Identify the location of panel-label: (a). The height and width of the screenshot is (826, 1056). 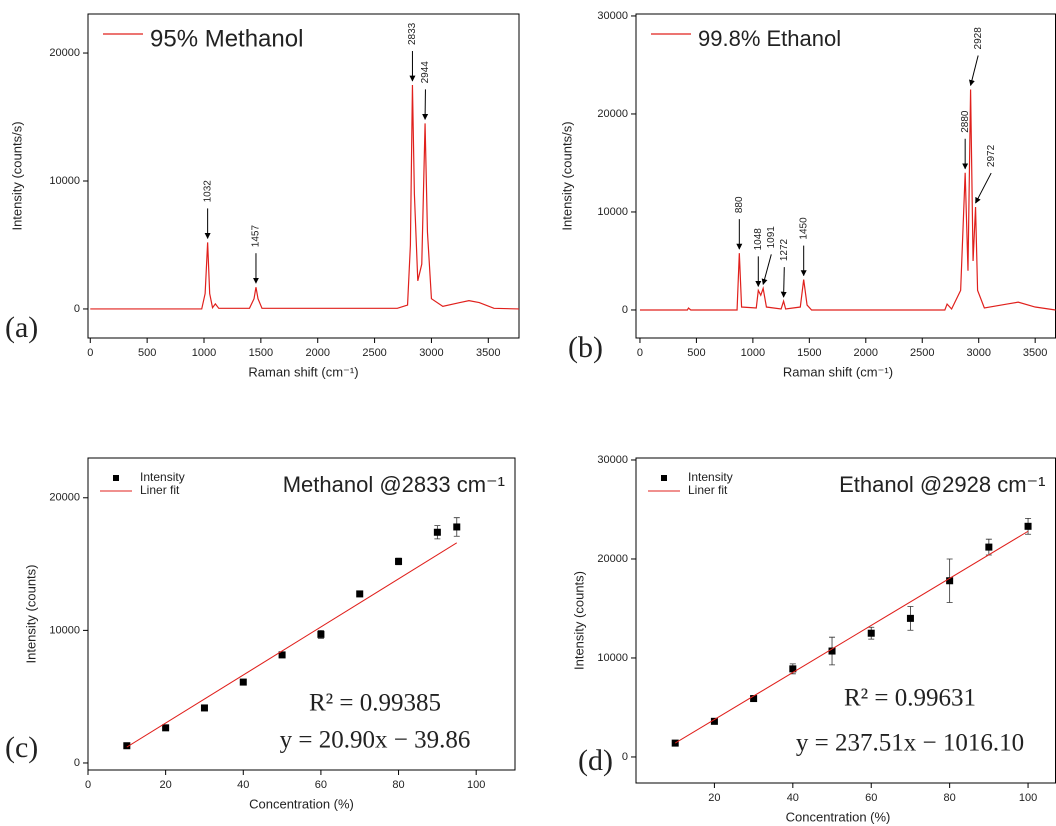
(21, 327).